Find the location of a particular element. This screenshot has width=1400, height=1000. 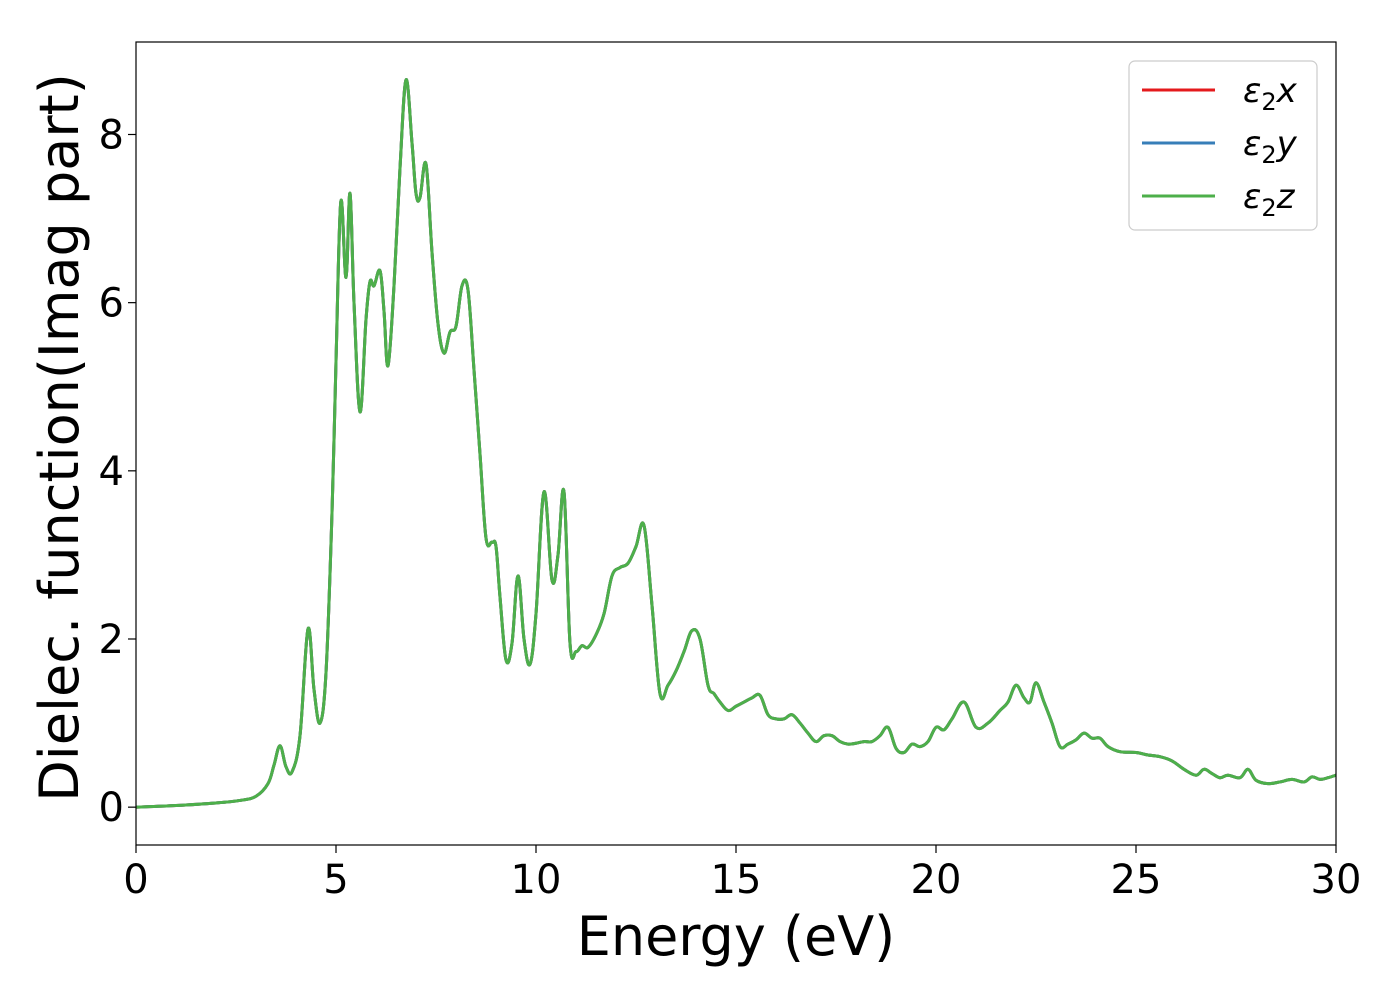

legend-box is located at coordinates (1223, 145).